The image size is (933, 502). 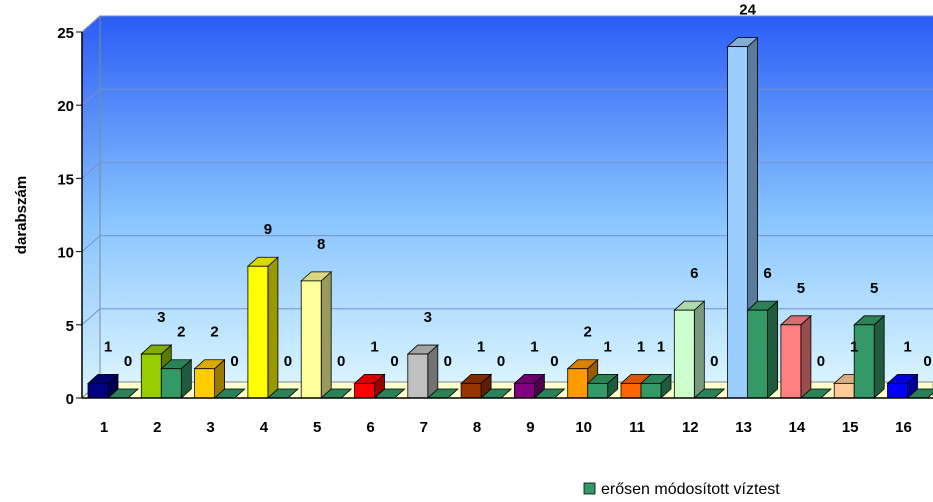 I want to click on value-label: 6, so click(x=767, y=273).